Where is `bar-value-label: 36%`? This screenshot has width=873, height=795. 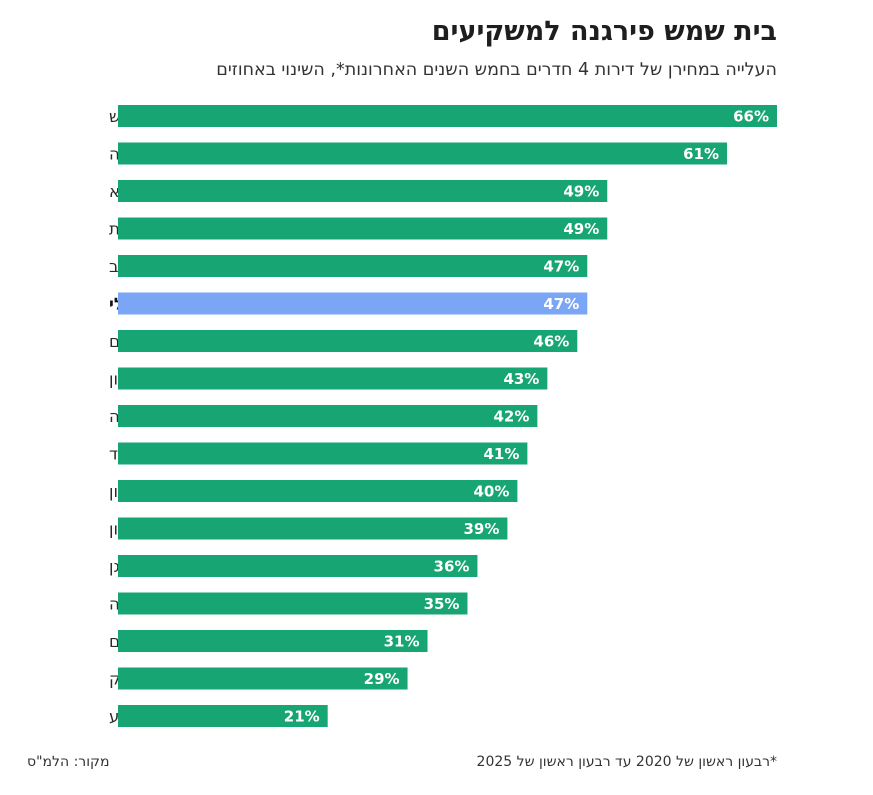 bar-value-label: 36% is located at coordinates (452, 567).